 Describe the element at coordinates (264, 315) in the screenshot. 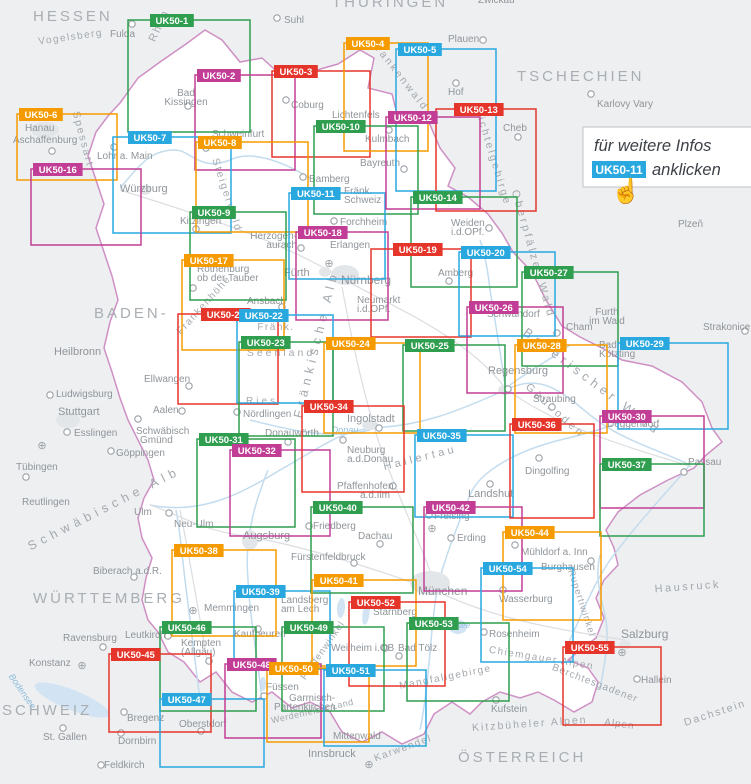

I see `sheet-label-UK50-22: UK50-22` at that location.